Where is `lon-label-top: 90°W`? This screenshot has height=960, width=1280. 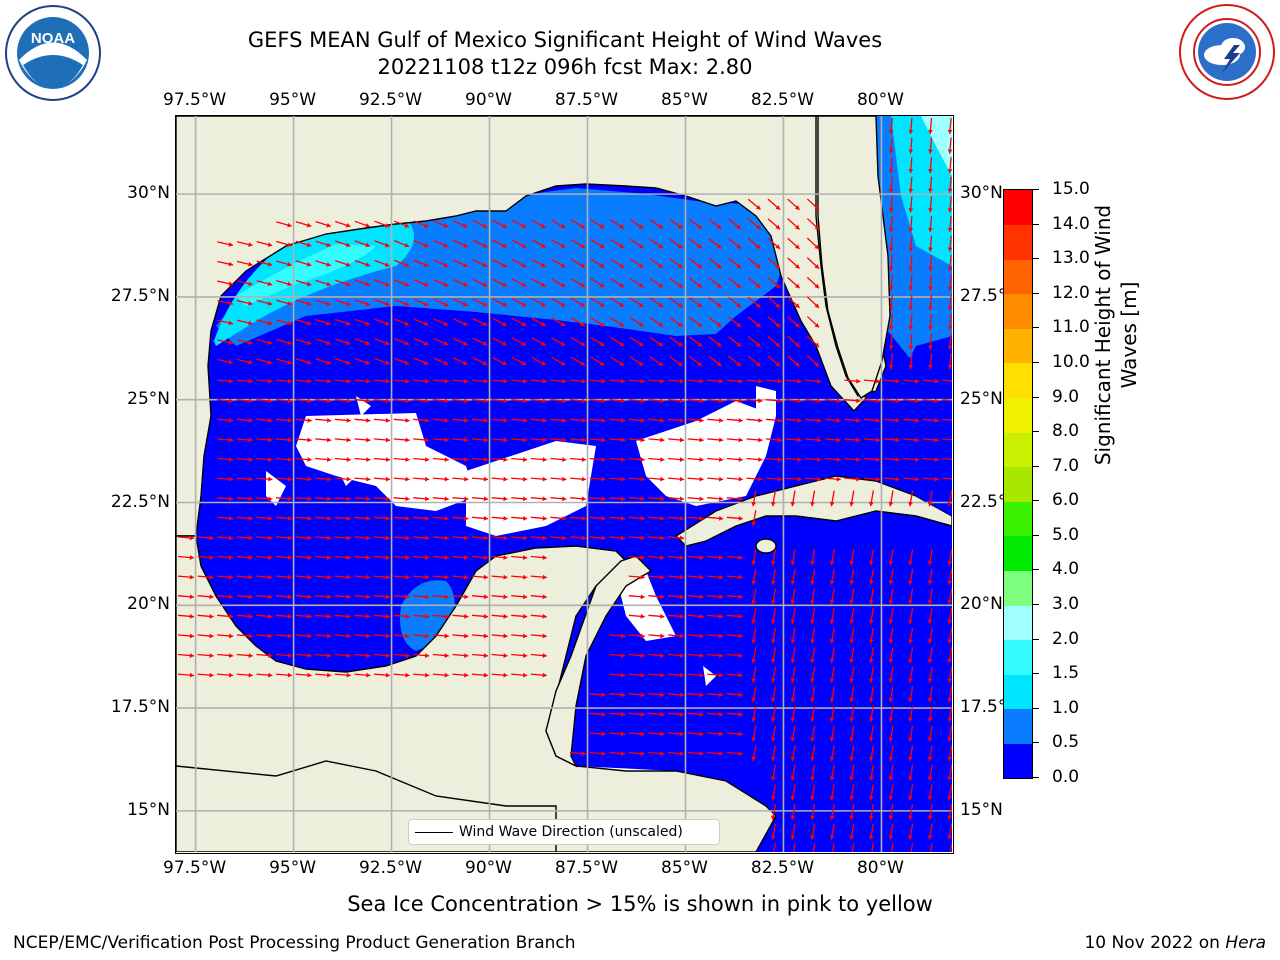
lon-label-top: 90°W is located at coordinates (488, 100).